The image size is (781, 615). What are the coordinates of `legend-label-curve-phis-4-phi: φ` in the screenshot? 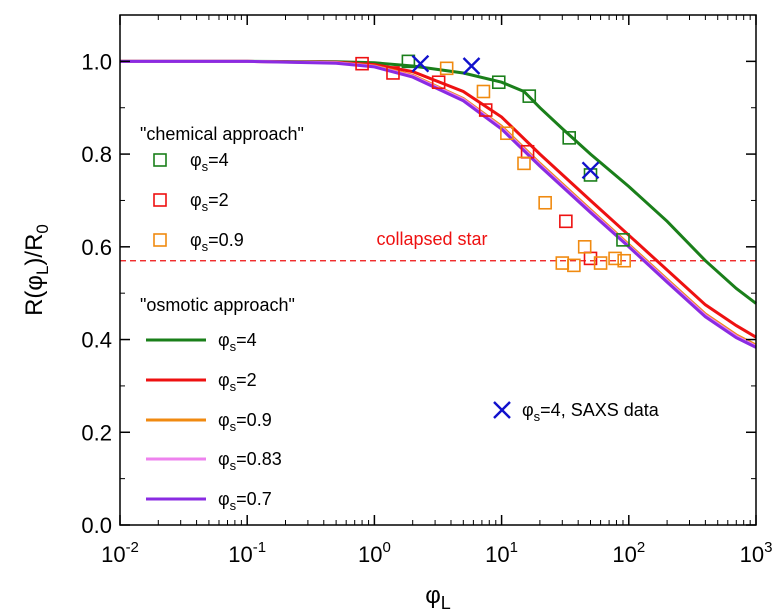 It's located at (224, 340).